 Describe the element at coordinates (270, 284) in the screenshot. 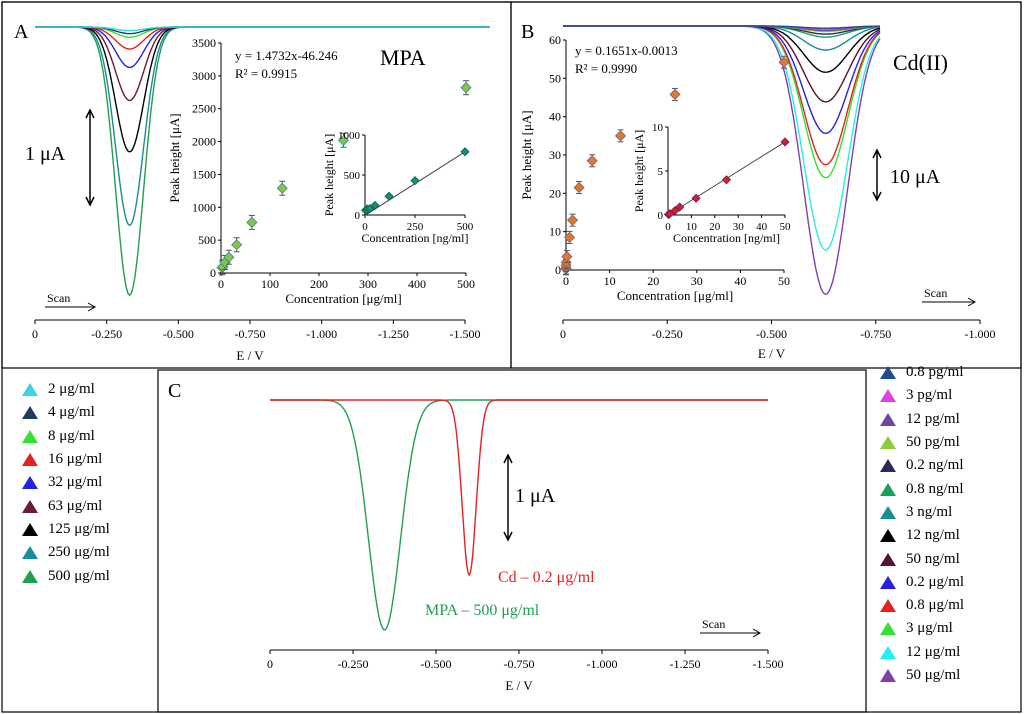

I see `scatter-x-tick-label: 100` at that location.